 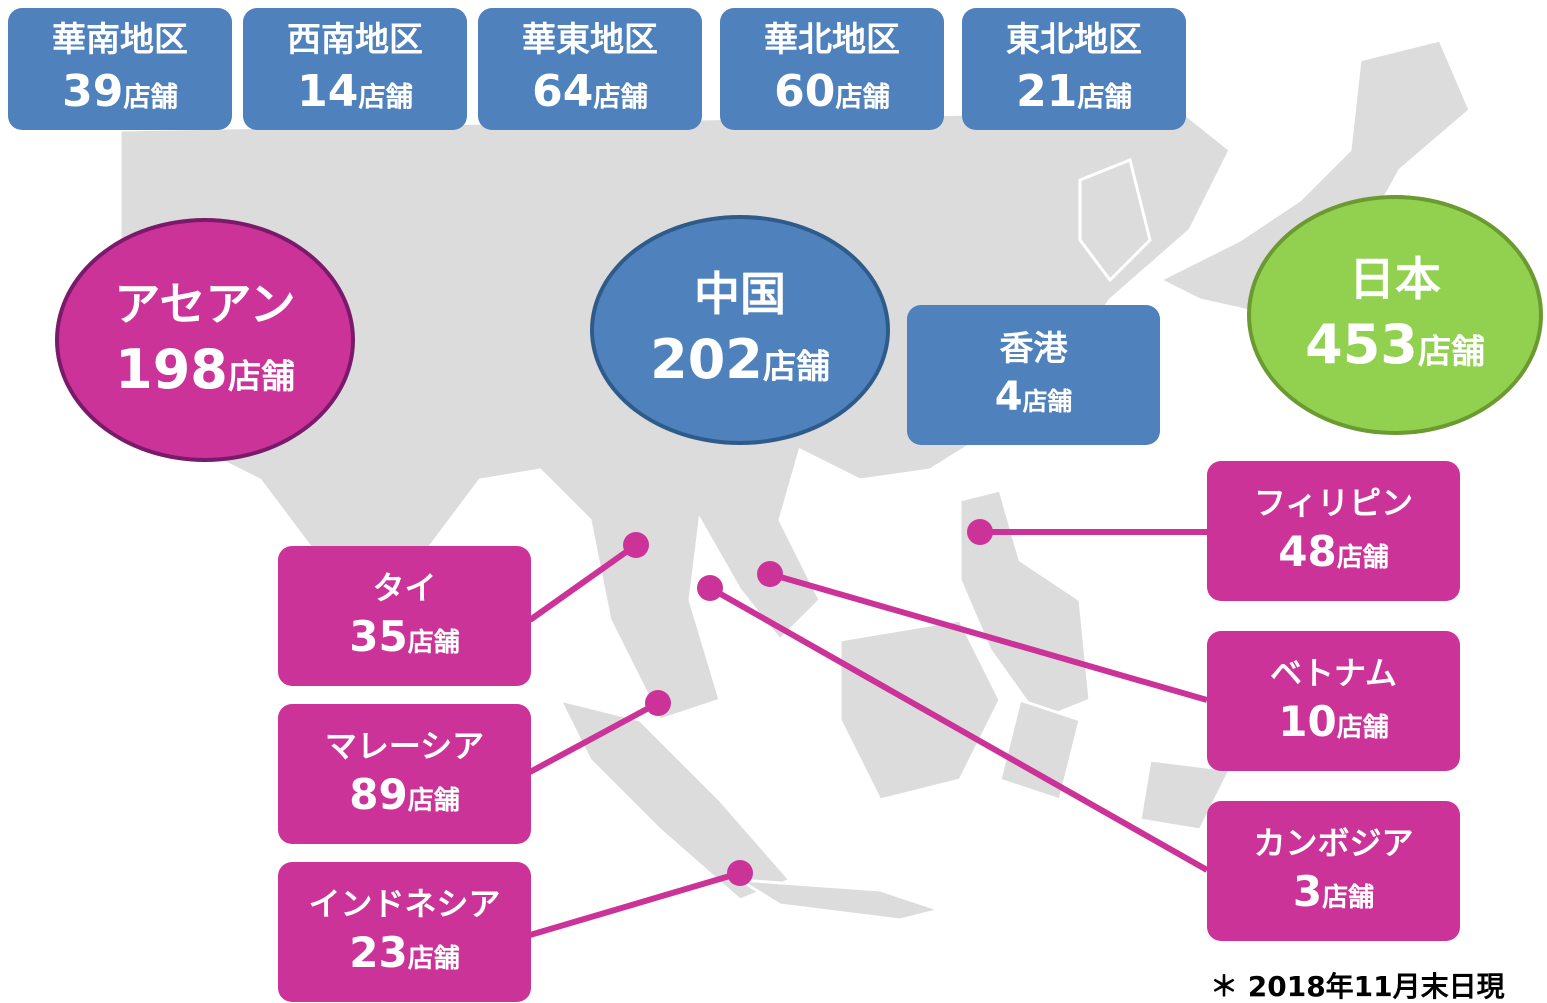 I want to click on label-count-line: 14店舗, so click(x=355, y=91).